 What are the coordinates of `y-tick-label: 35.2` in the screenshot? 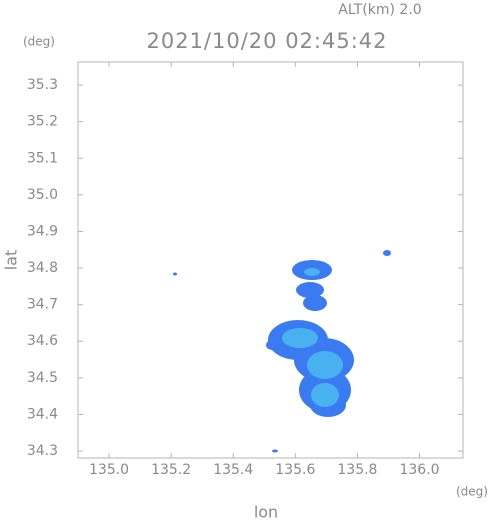 It's located at (42, 122).